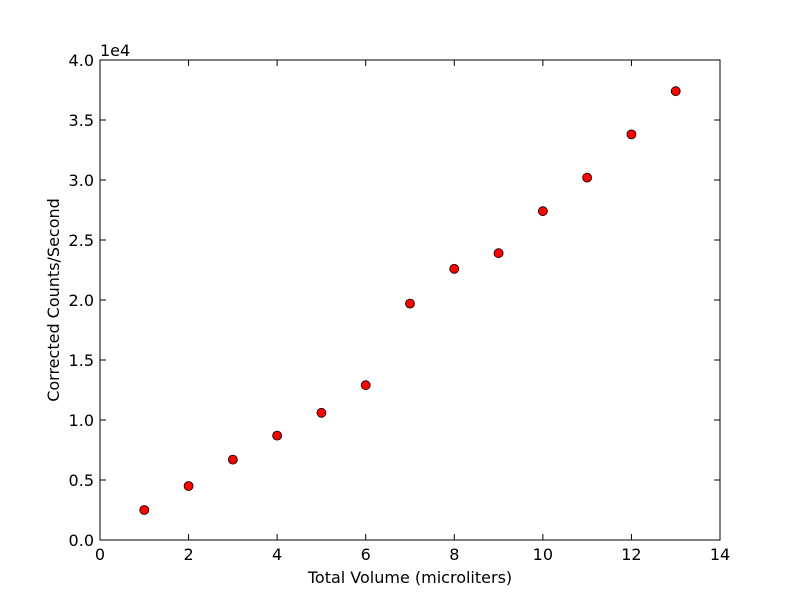 The image size is (800, 600). What do you see at coordinates (631, 554) in the screenshot?
I see `x-tick-label: 12` at bounding box center [631, 554].